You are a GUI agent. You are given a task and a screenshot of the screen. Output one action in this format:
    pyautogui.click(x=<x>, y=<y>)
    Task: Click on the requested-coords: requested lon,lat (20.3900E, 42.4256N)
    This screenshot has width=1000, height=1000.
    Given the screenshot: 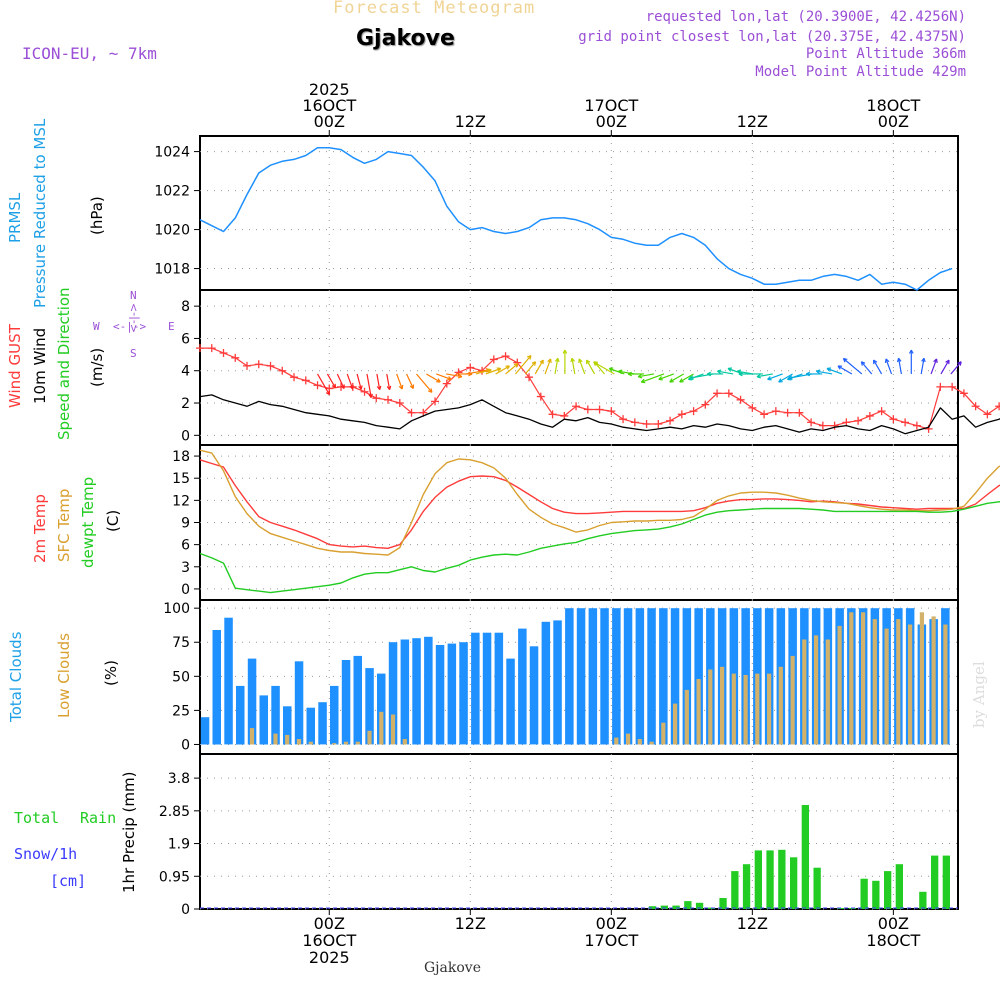 What is the action you would take?
    pyautogui.click(x=805, y=17)
    